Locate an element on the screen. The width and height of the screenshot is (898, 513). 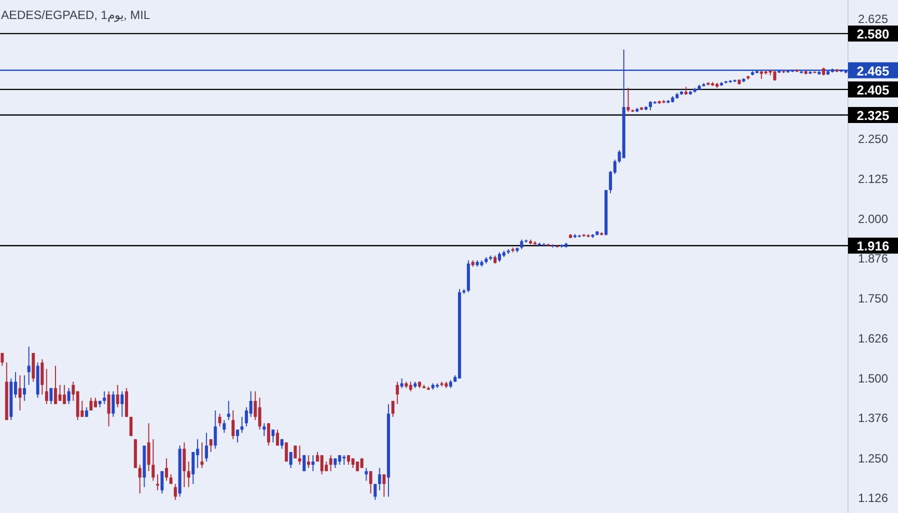
ref-line-label: 2.405 is located at coordinates (873, 90).